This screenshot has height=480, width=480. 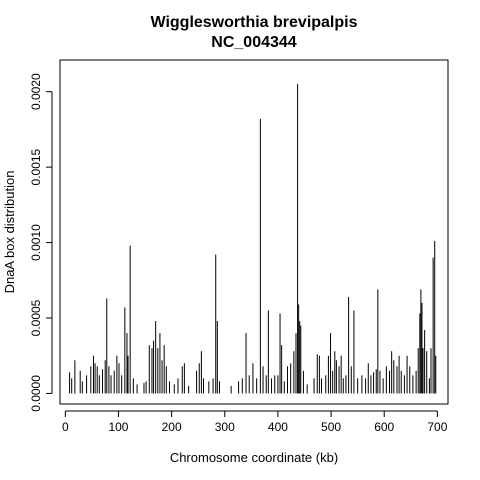 What do you see at coordinates (437, 427) in the screenshot?
I see `x-tick-label: 700` at bounding box center [437, 427].